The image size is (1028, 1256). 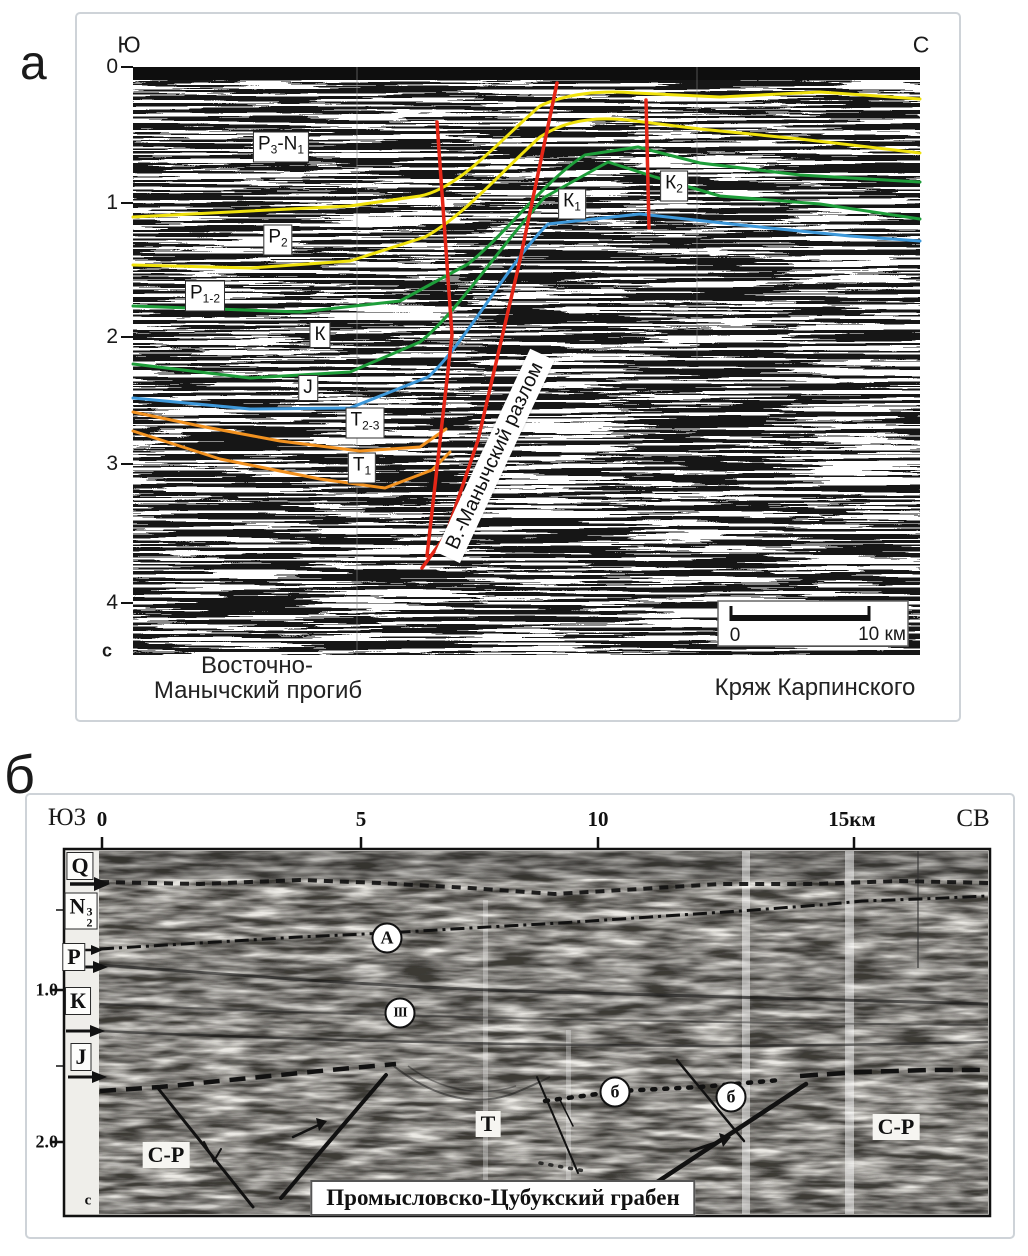 What do you see at coordinates (67, 817) in the screenshot?
I see `compass-southwest: ЮЗ` at bounding box center [67, 817].